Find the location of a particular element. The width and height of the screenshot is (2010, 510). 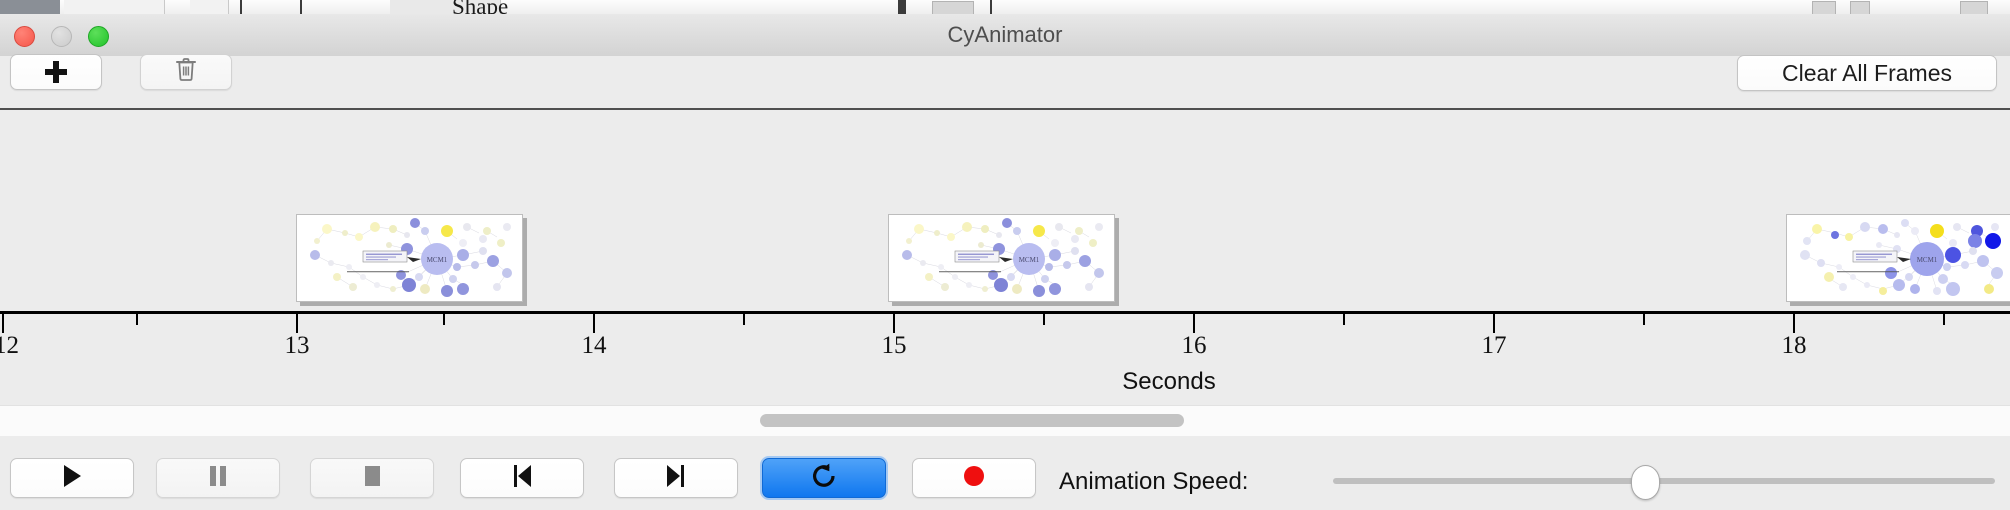

loop-button is located at coordinates (824, 478).